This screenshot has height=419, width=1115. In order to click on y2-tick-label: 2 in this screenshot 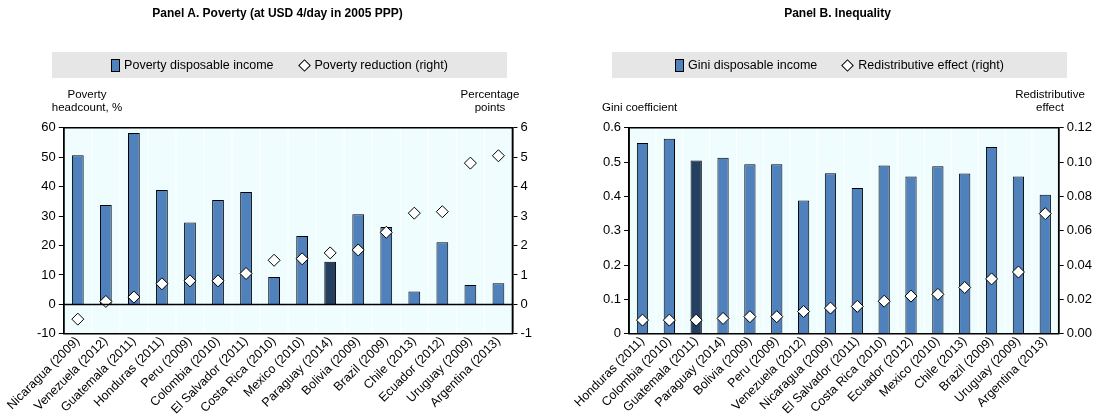, I will do `click(524, 245)`.